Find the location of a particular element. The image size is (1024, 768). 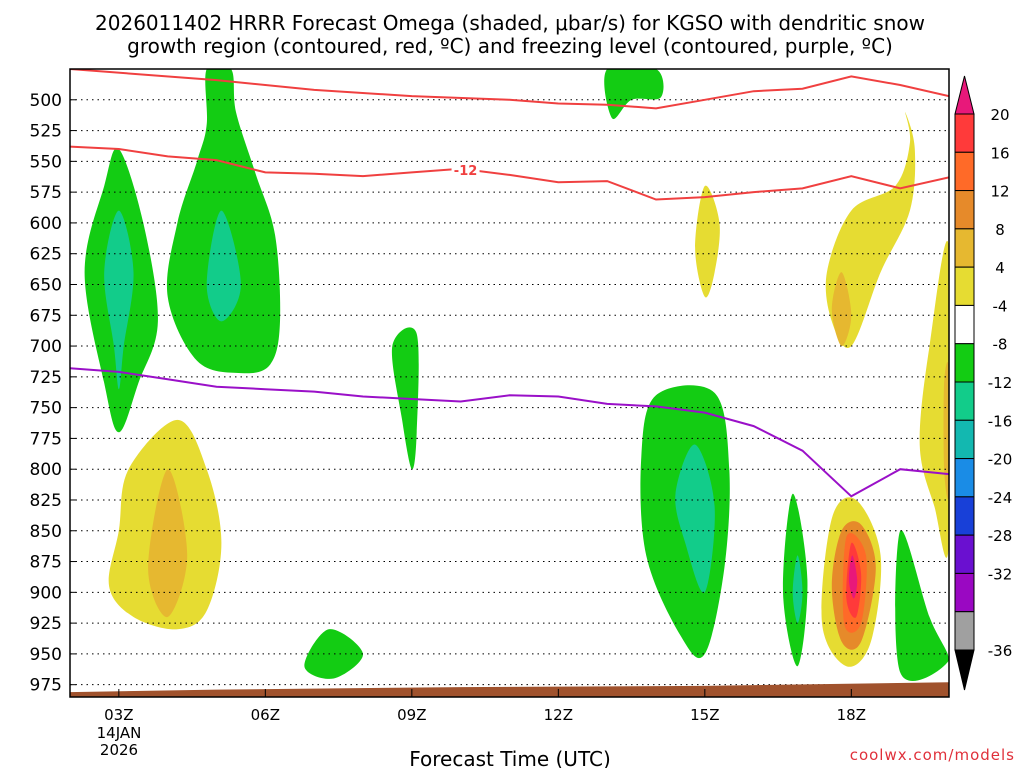

y-tick-label-850: 850 is located at coordinates (46, 532).